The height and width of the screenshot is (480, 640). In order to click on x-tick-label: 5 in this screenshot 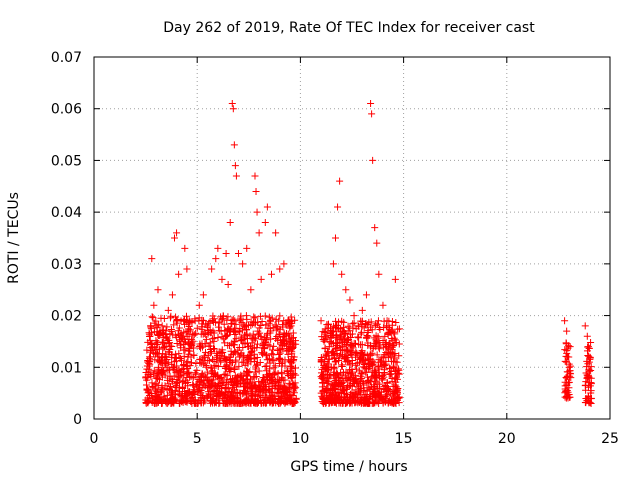, I will do `click(197, 439)`.